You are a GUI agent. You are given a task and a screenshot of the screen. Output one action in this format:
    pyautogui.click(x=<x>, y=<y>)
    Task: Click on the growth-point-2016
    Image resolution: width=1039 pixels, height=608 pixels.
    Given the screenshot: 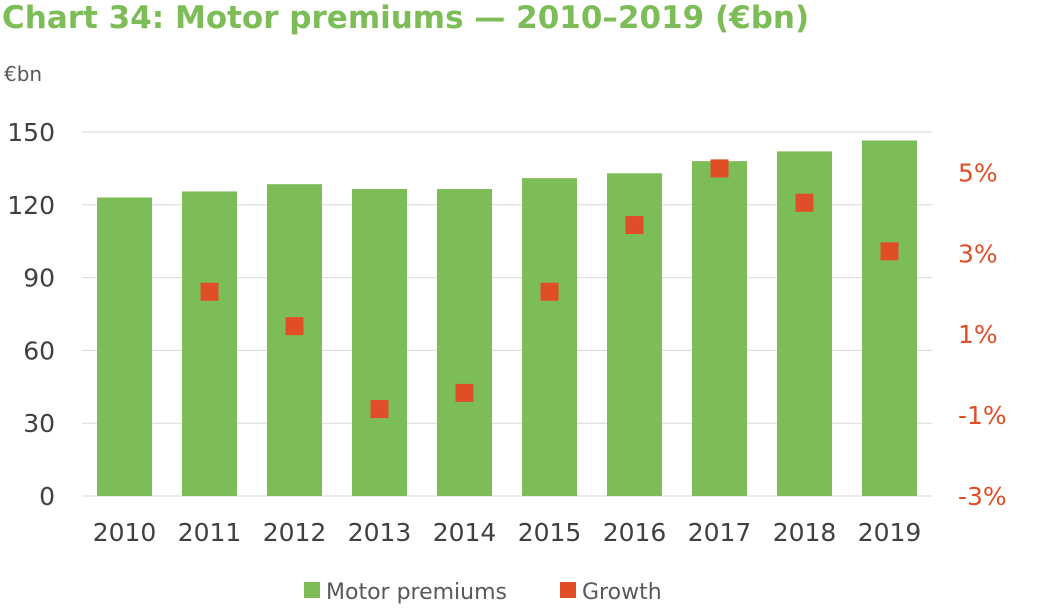 What is the action you would take?
    pyautogui.click(x=634, y=225)
    